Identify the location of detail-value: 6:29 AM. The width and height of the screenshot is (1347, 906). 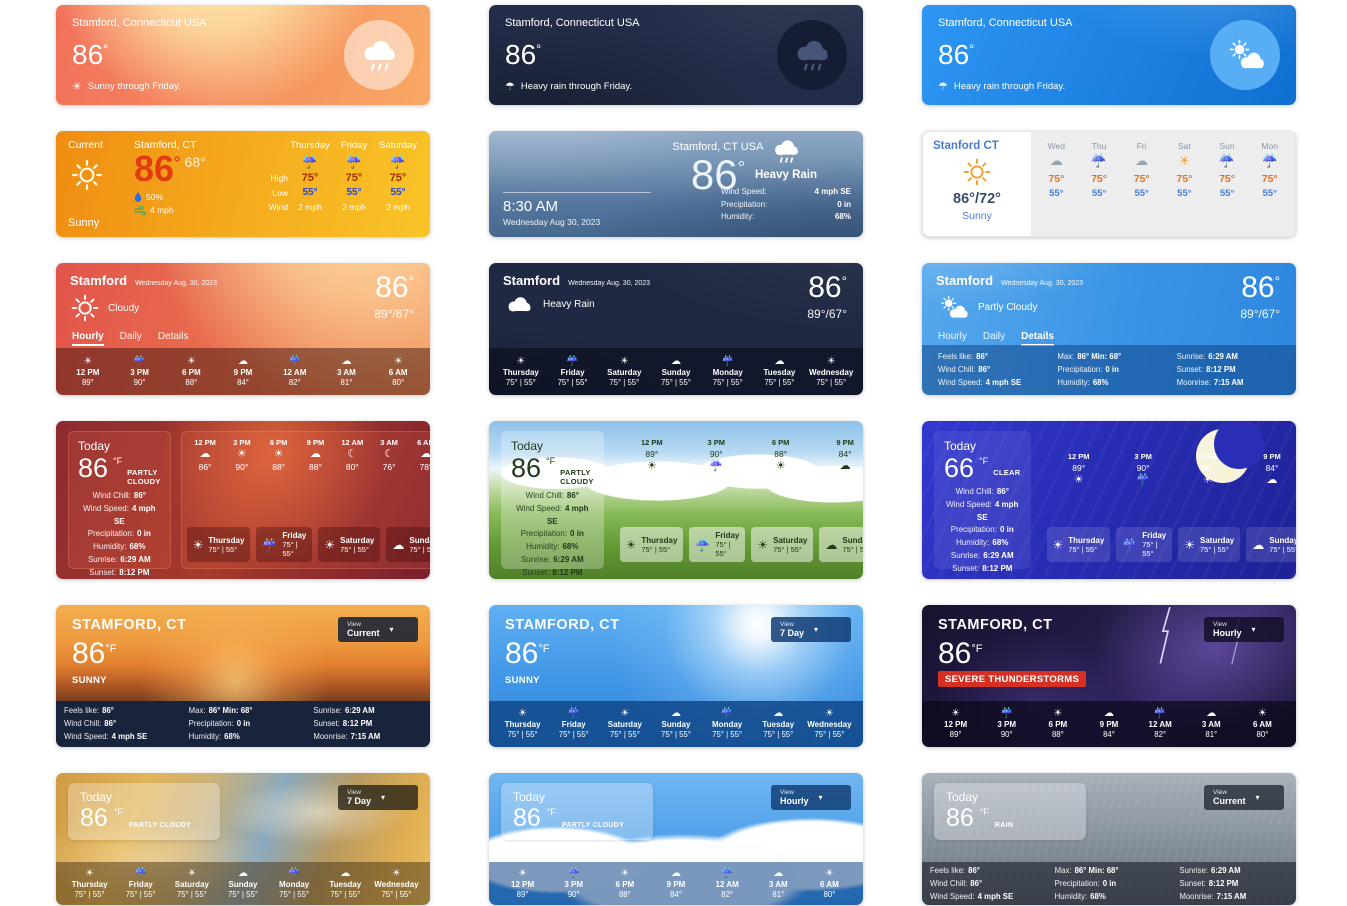
(1223, 356).